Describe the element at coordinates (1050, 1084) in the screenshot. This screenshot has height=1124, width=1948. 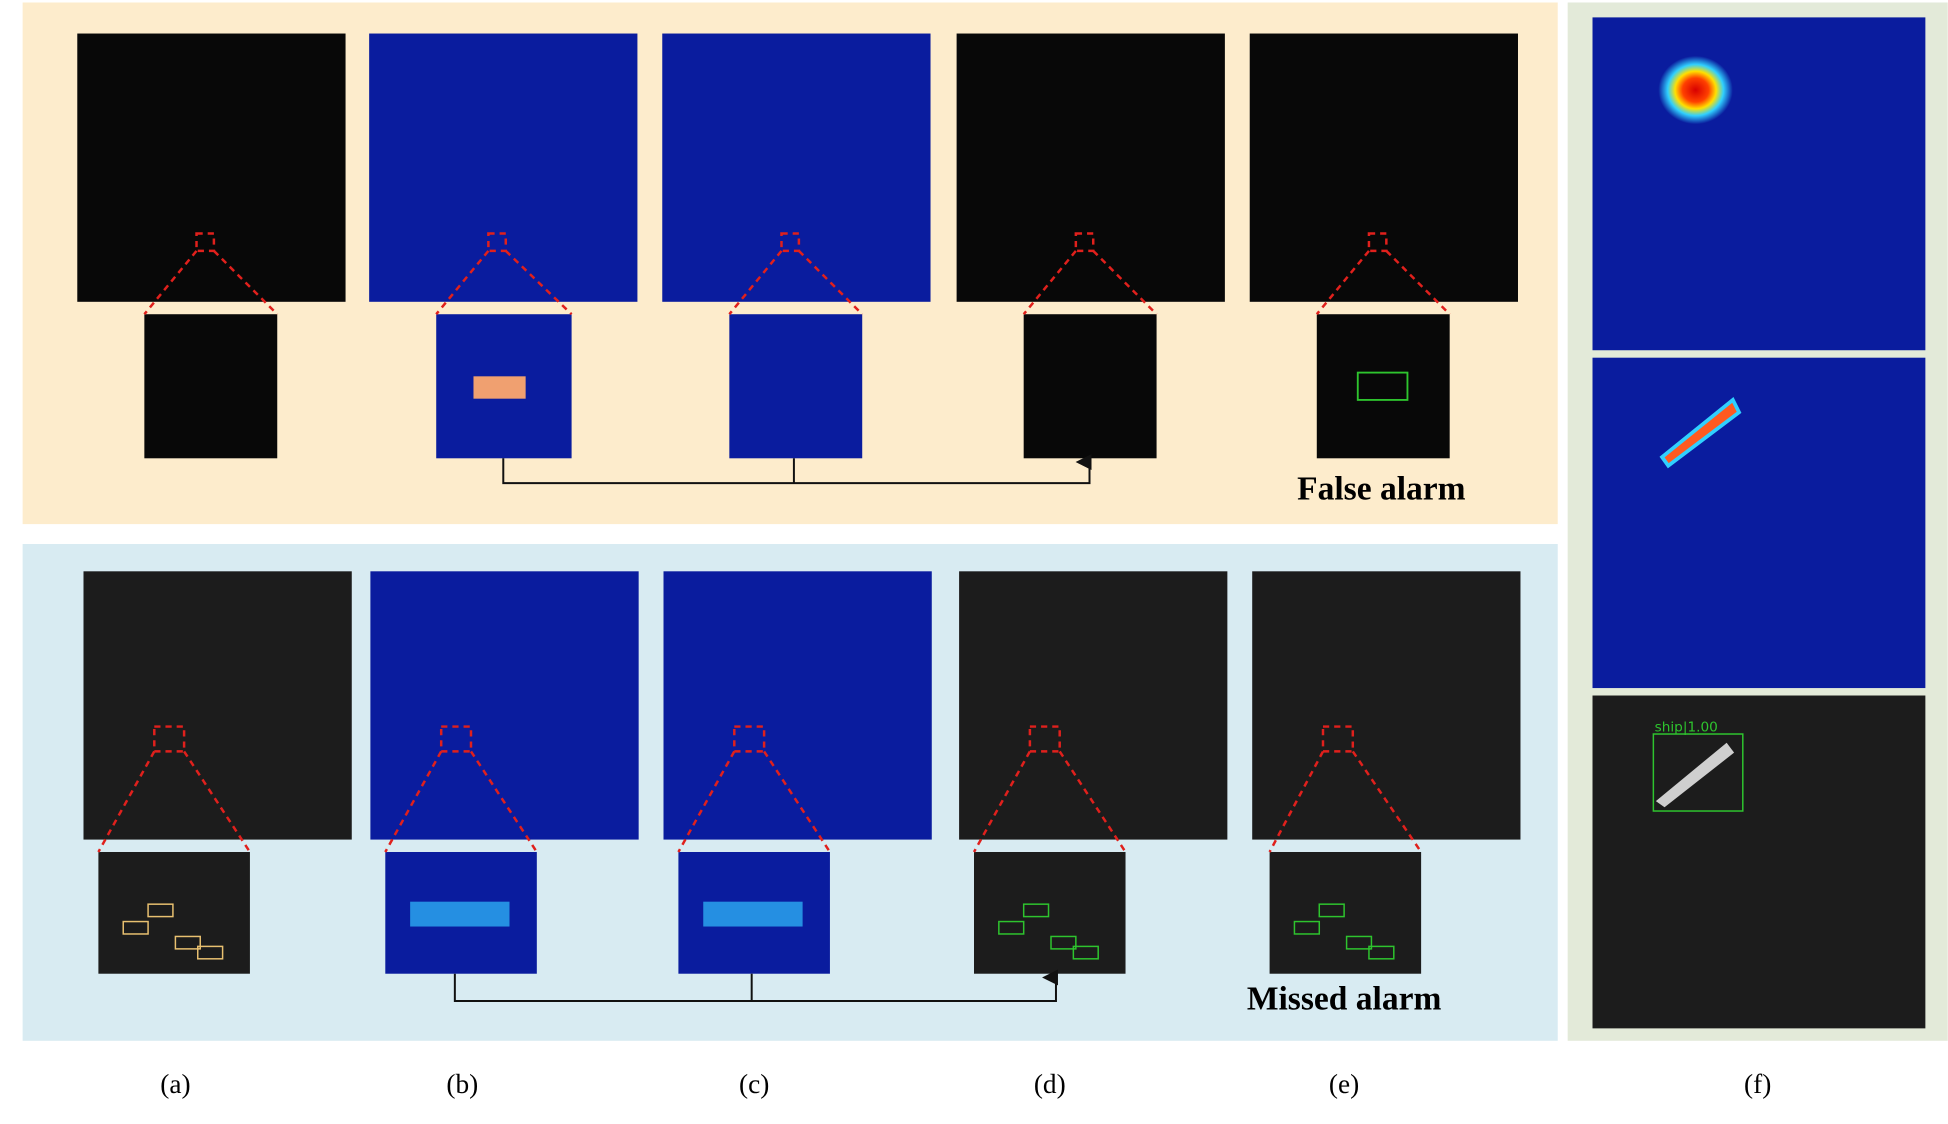
I see `caption: (d)` at that location.